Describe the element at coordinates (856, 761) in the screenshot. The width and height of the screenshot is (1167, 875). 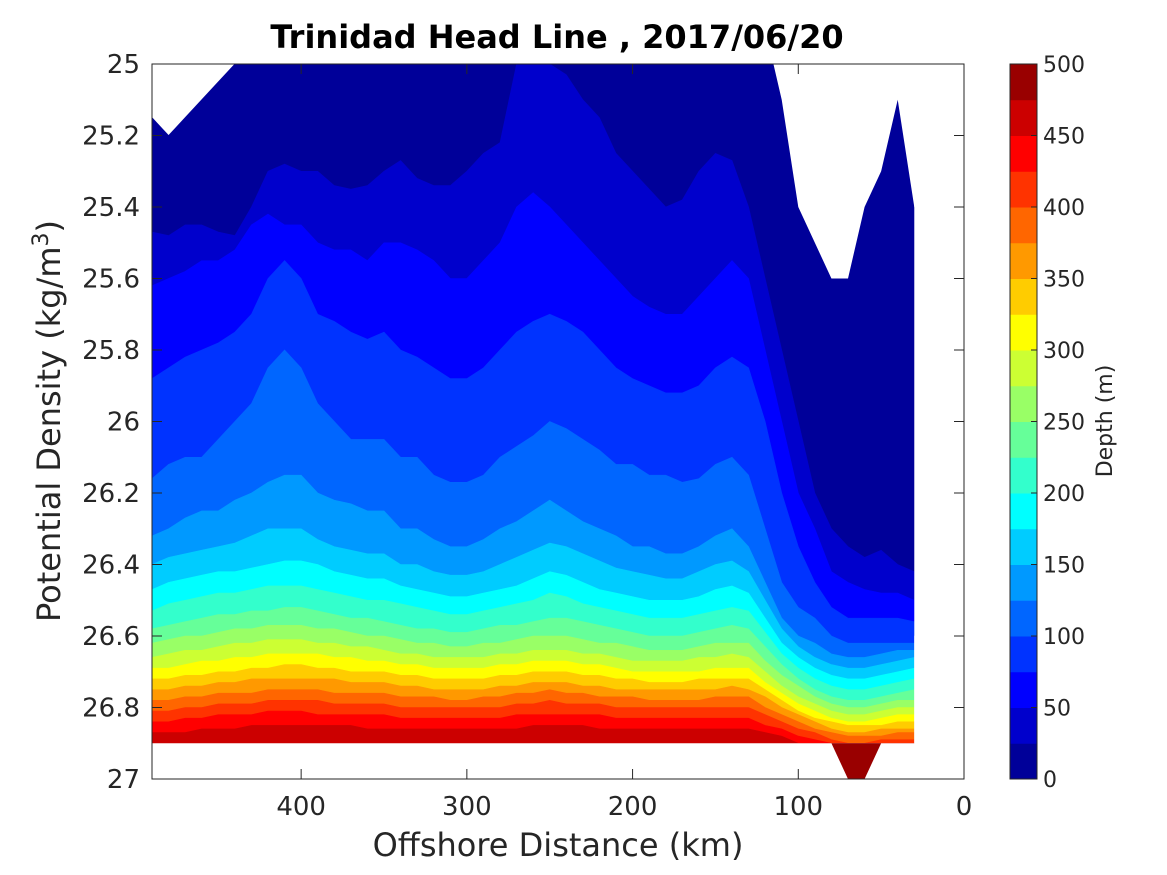
I see `deep-tongue-top` at that location.